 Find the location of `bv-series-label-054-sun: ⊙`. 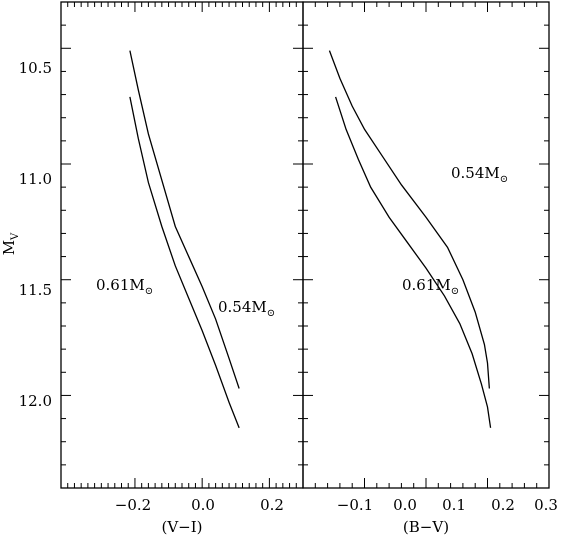

bv-series-label-054-sun: ⊙ is located at coordinates (504, 179).